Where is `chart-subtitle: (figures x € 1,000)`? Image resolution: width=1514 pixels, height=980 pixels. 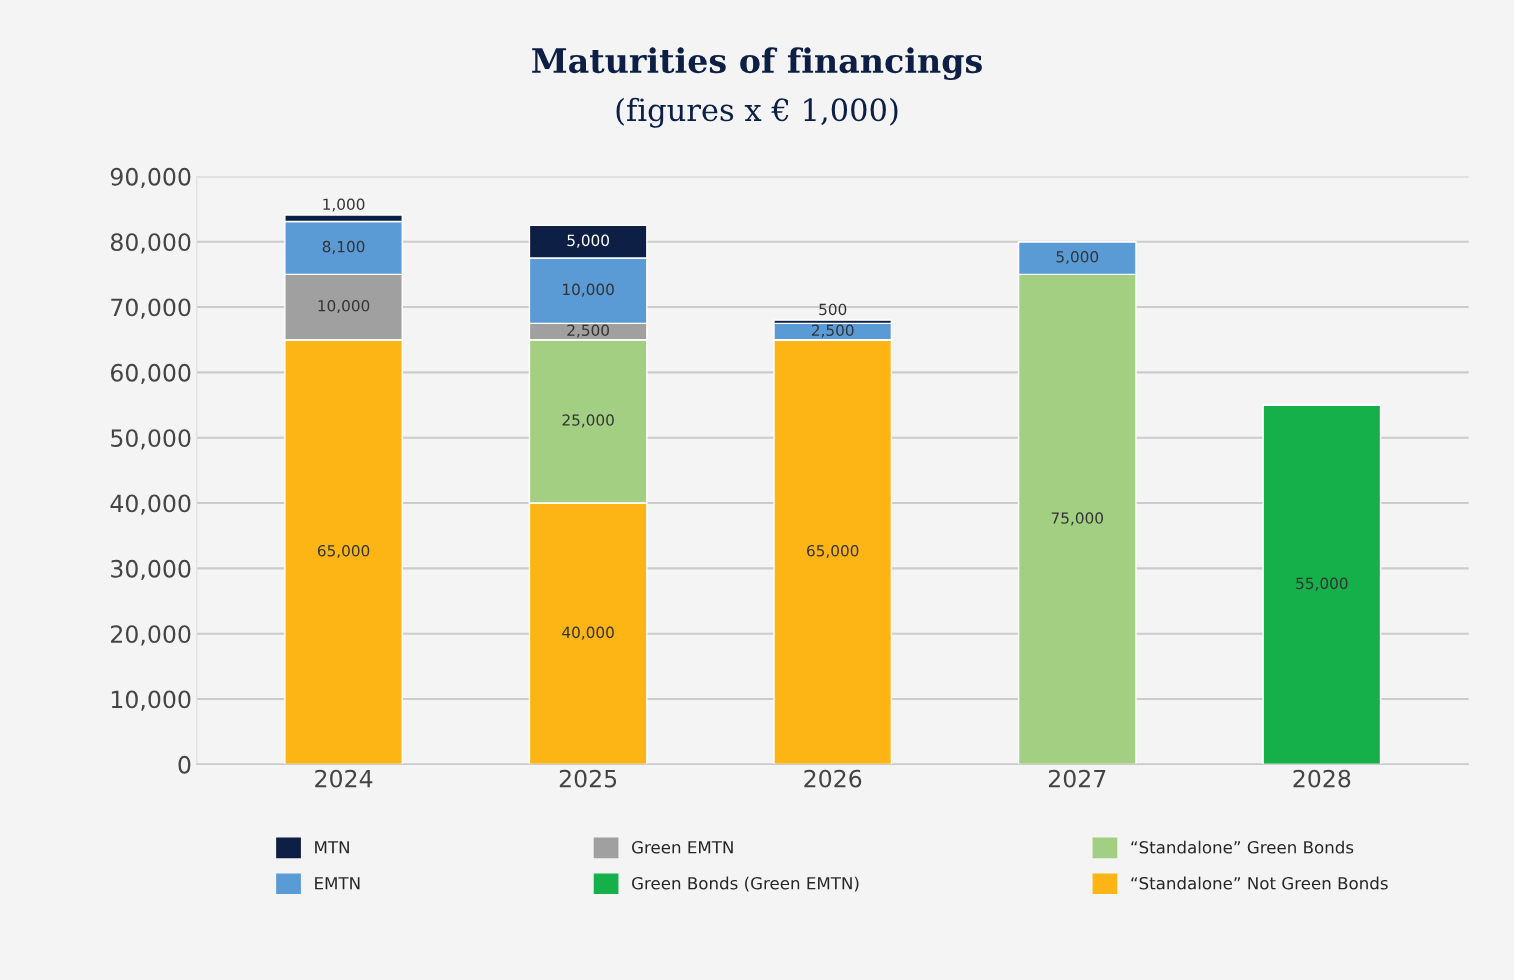 chart-subtitle: (figures x € 1,000) is located at coordinates (757, 112).